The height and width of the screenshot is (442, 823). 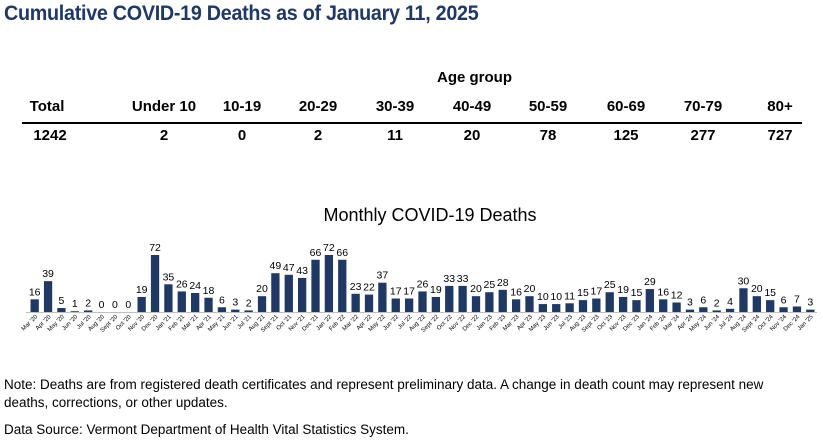 What do you see at coordinates (48, 274) in the screenshot?
I see `data-label: 39` at bounding box center [48, 274].